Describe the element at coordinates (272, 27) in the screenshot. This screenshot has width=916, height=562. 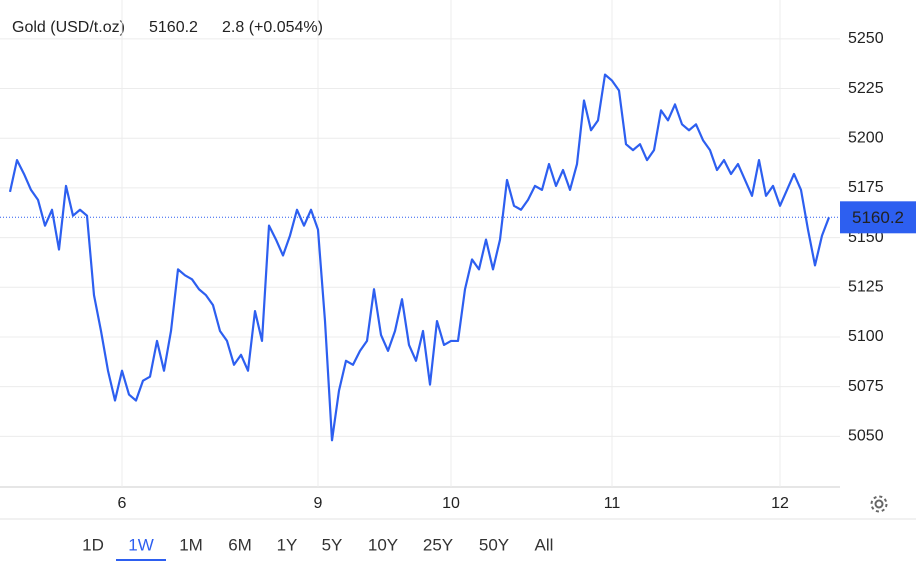
I see `price-change: 2.8 (+0.054%)` at that location.